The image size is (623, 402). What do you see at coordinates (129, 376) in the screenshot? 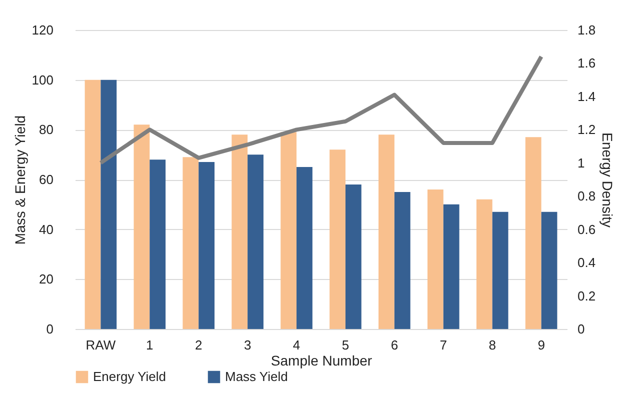
I see `legend-label: Energy Yield` at bounding box center [129, 376].